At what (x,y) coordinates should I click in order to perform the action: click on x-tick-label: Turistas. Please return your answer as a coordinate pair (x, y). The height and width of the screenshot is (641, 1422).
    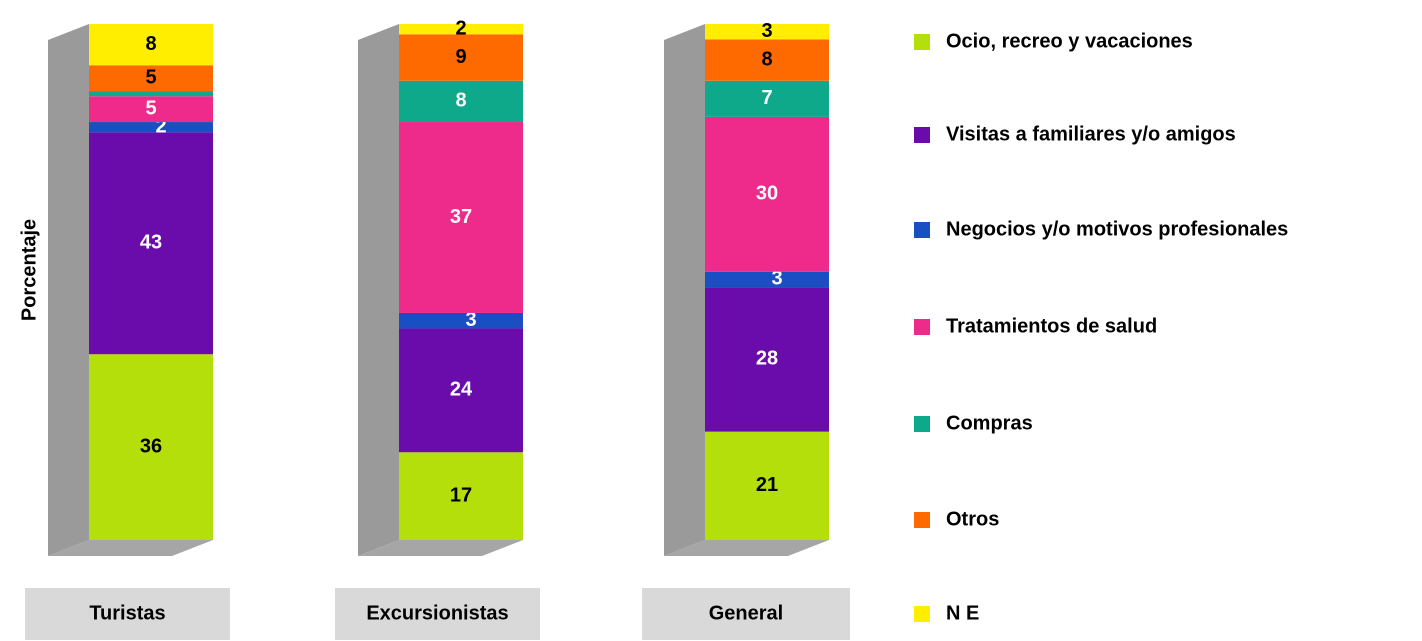
    Looking at the image, I should click on (127, 613).